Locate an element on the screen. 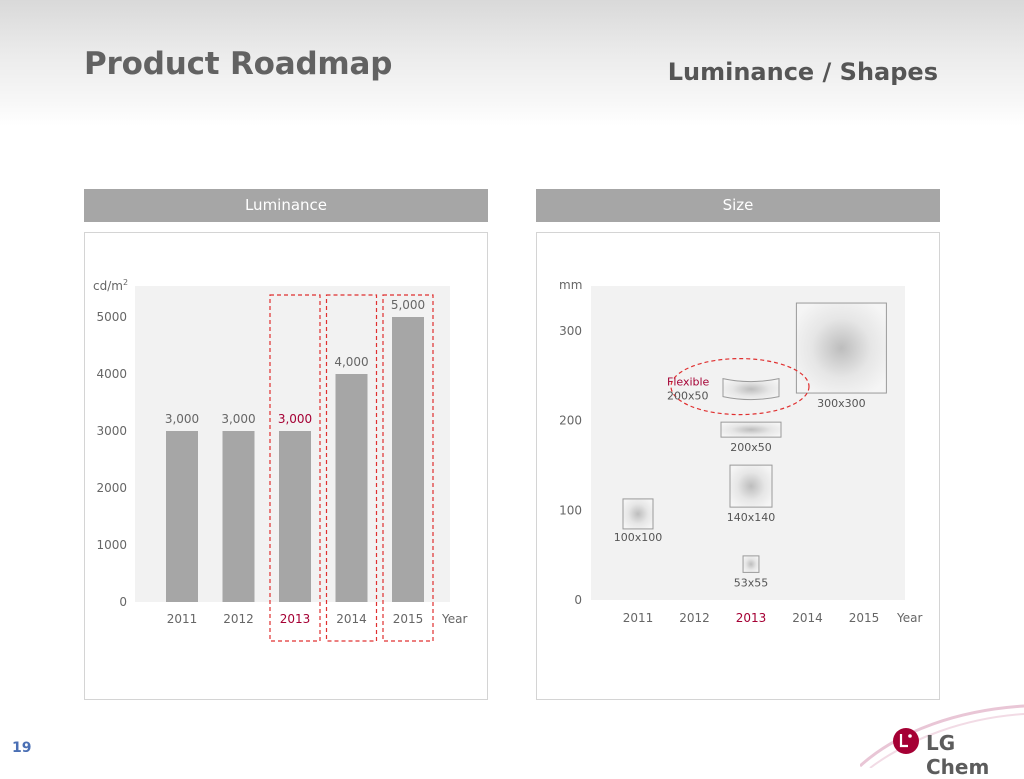  luminance-bar-2014 is located at coordinates (351, 488).